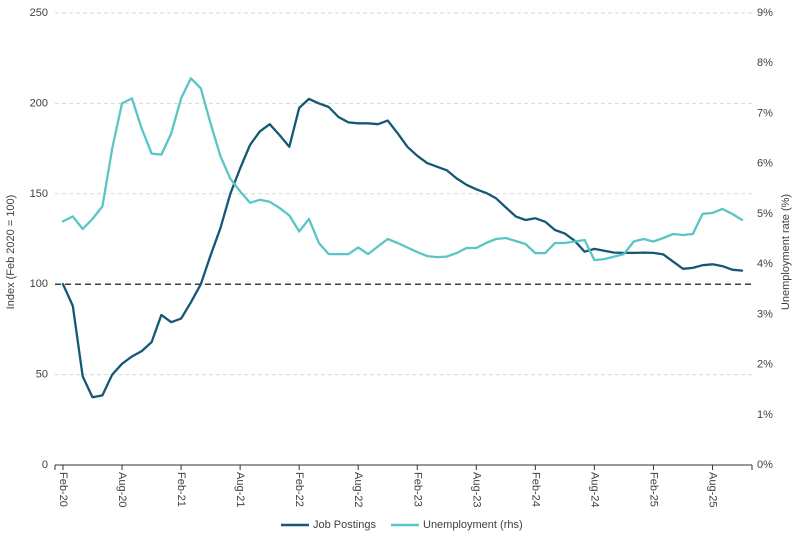 The width and height of the screenshot is (802, 542). What do you see at coordinates (473, 525) in the screenshot?
I see `legend-label-unemployment: Unemployment (rhs)` at bounding box center [473, 525].